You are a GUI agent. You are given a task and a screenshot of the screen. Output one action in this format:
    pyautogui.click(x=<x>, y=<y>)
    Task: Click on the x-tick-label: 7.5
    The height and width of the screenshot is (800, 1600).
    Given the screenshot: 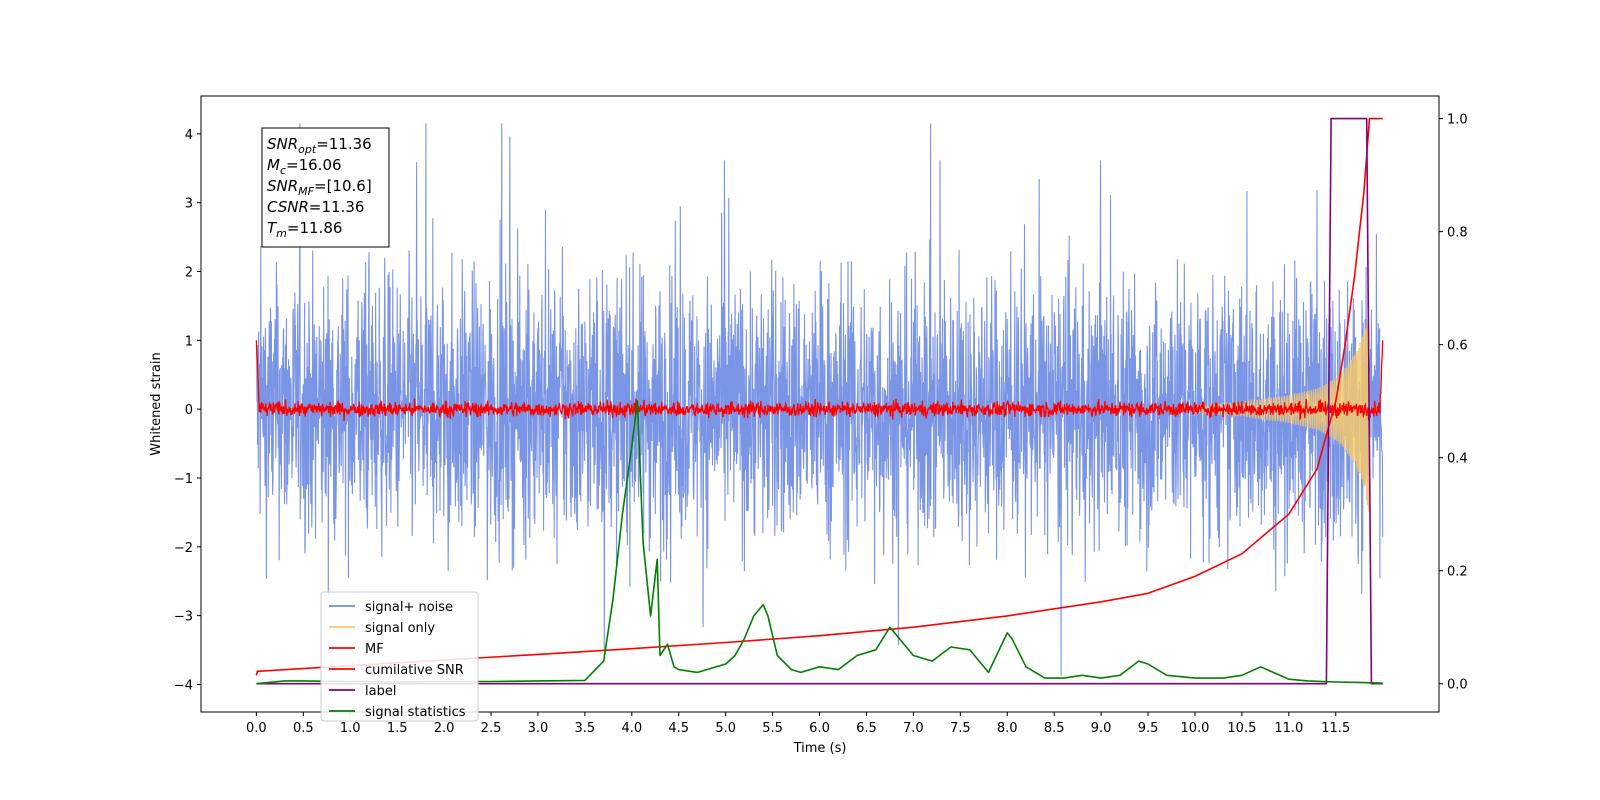 What is the action you would take?
    pyautogui.click(x=960, y=728)
    